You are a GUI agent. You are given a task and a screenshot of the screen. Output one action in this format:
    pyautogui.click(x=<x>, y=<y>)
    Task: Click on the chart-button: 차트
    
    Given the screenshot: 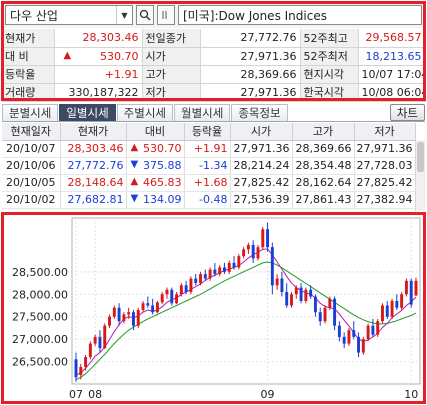 What is the action you would take?
    pyautogui.click(x=407, y=112)
    